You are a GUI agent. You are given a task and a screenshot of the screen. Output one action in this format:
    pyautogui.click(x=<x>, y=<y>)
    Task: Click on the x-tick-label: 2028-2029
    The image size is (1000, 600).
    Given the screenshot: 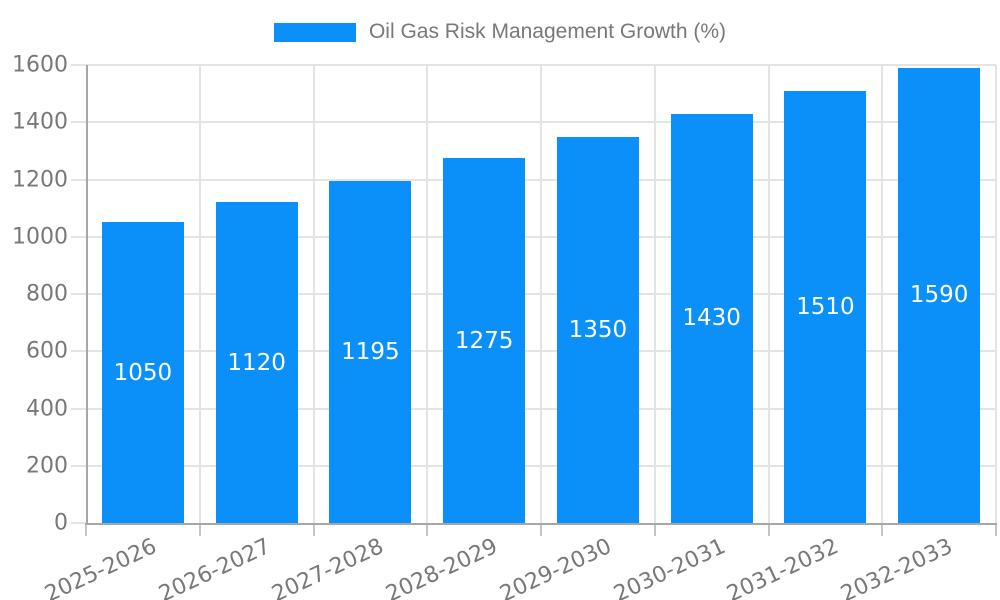 What is the action you would take?
    pyautogui.click(x=442, y=567)
    